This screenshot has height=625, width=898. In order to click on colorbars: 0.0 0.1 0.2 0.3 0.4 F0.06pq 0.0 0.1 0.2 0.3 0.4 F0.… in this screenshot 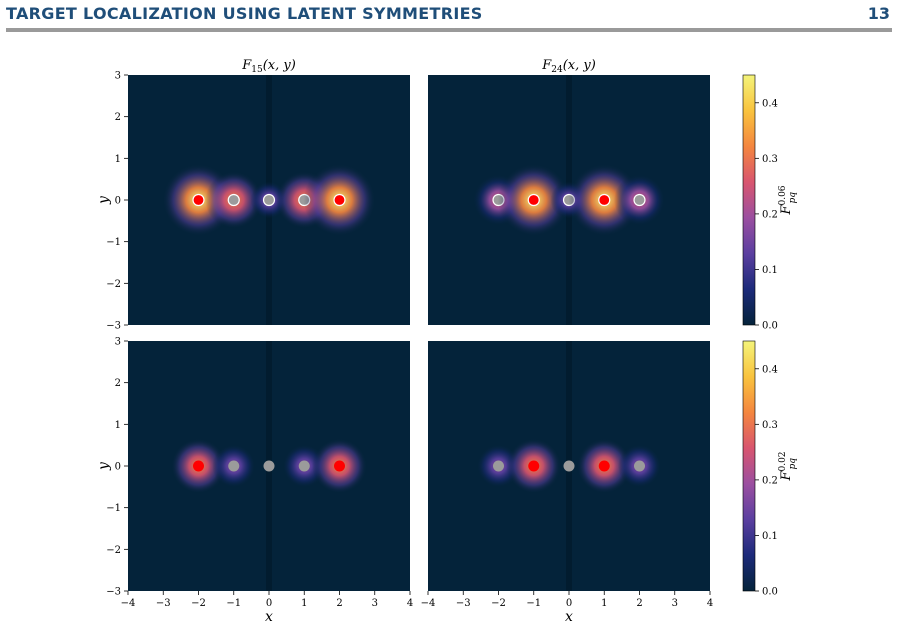, I will do `click(770, 336)`.